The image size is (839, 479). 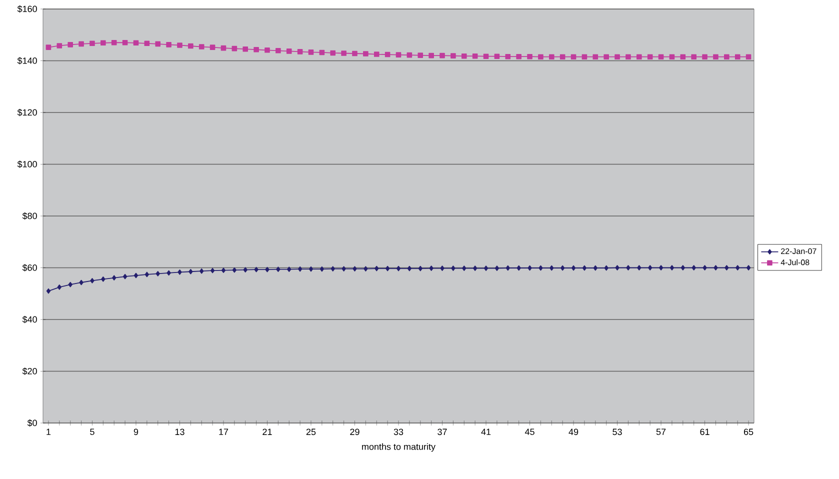 I want to click on legend-label: 4-Jul-08, so click(x=795, y=262).